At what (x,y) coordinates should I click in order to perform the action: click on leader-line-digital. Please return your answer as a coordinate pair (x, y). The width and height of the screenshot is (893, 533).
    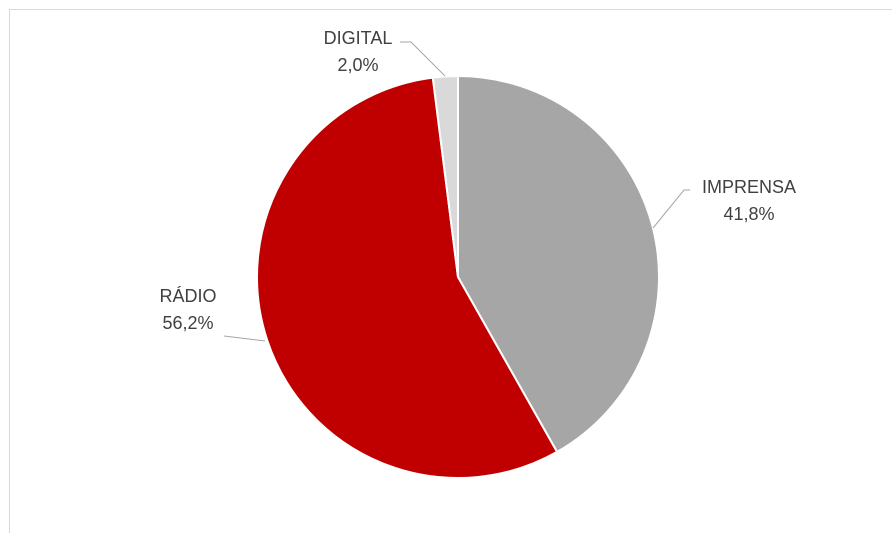
    Looking at the image, I should click on (423, 59).